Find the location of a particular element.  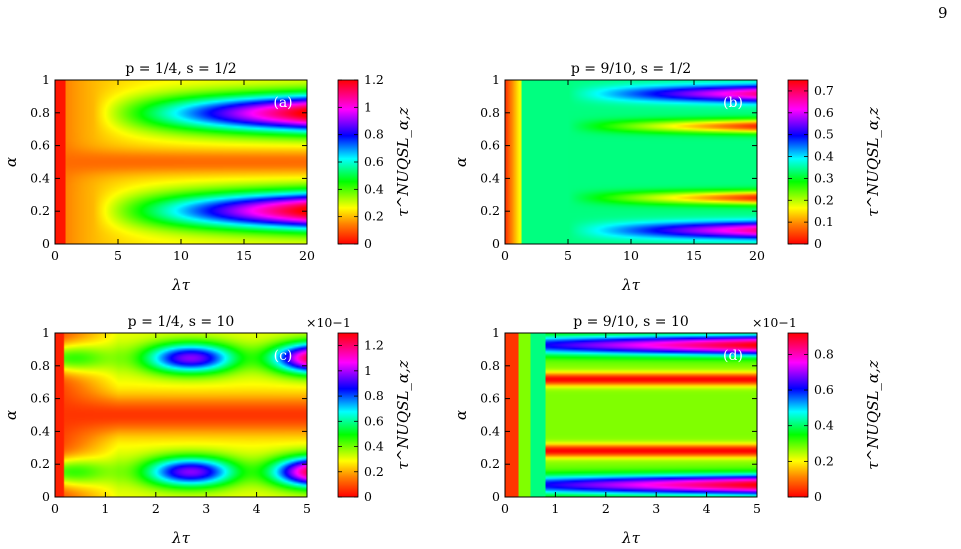

plot-frame-c is located at coordinates (181, 415).